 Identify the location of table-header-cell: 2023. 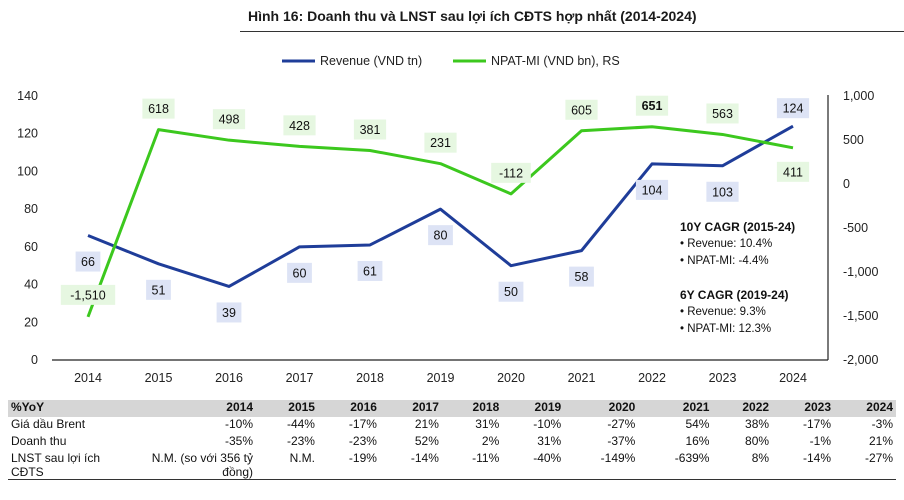
(818, 407).